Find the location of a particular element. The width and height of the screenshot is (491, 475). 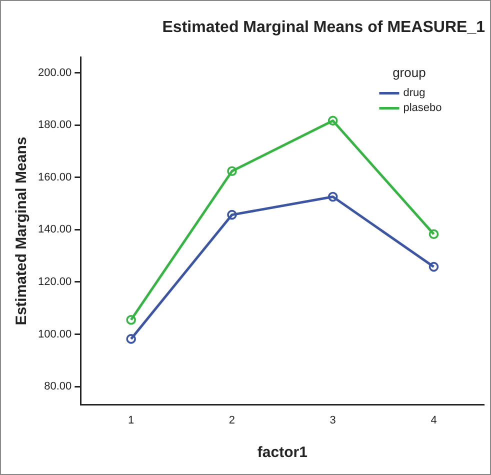

x-tick-label: 3 is located at coordinates (333, 420).